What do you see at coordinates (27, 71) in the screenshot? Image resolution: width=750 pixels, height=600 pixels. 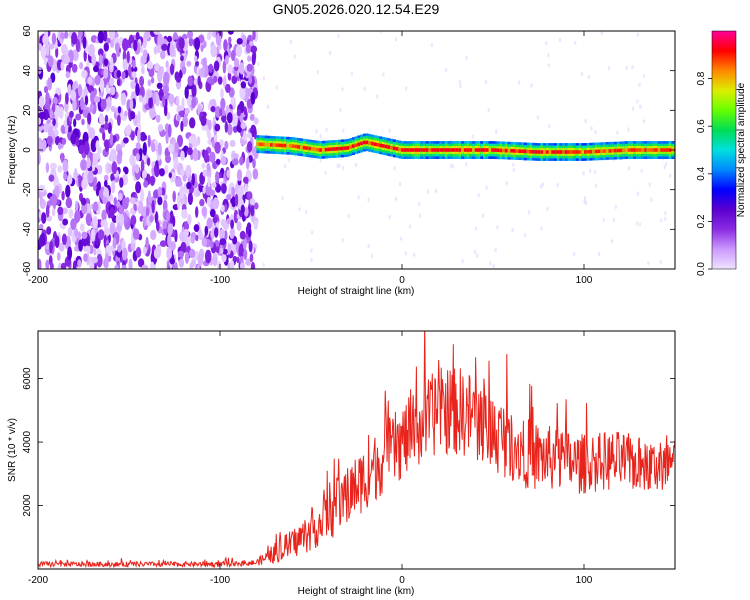 I see `y-tick-label: 40` at bounding box center [27, 71].